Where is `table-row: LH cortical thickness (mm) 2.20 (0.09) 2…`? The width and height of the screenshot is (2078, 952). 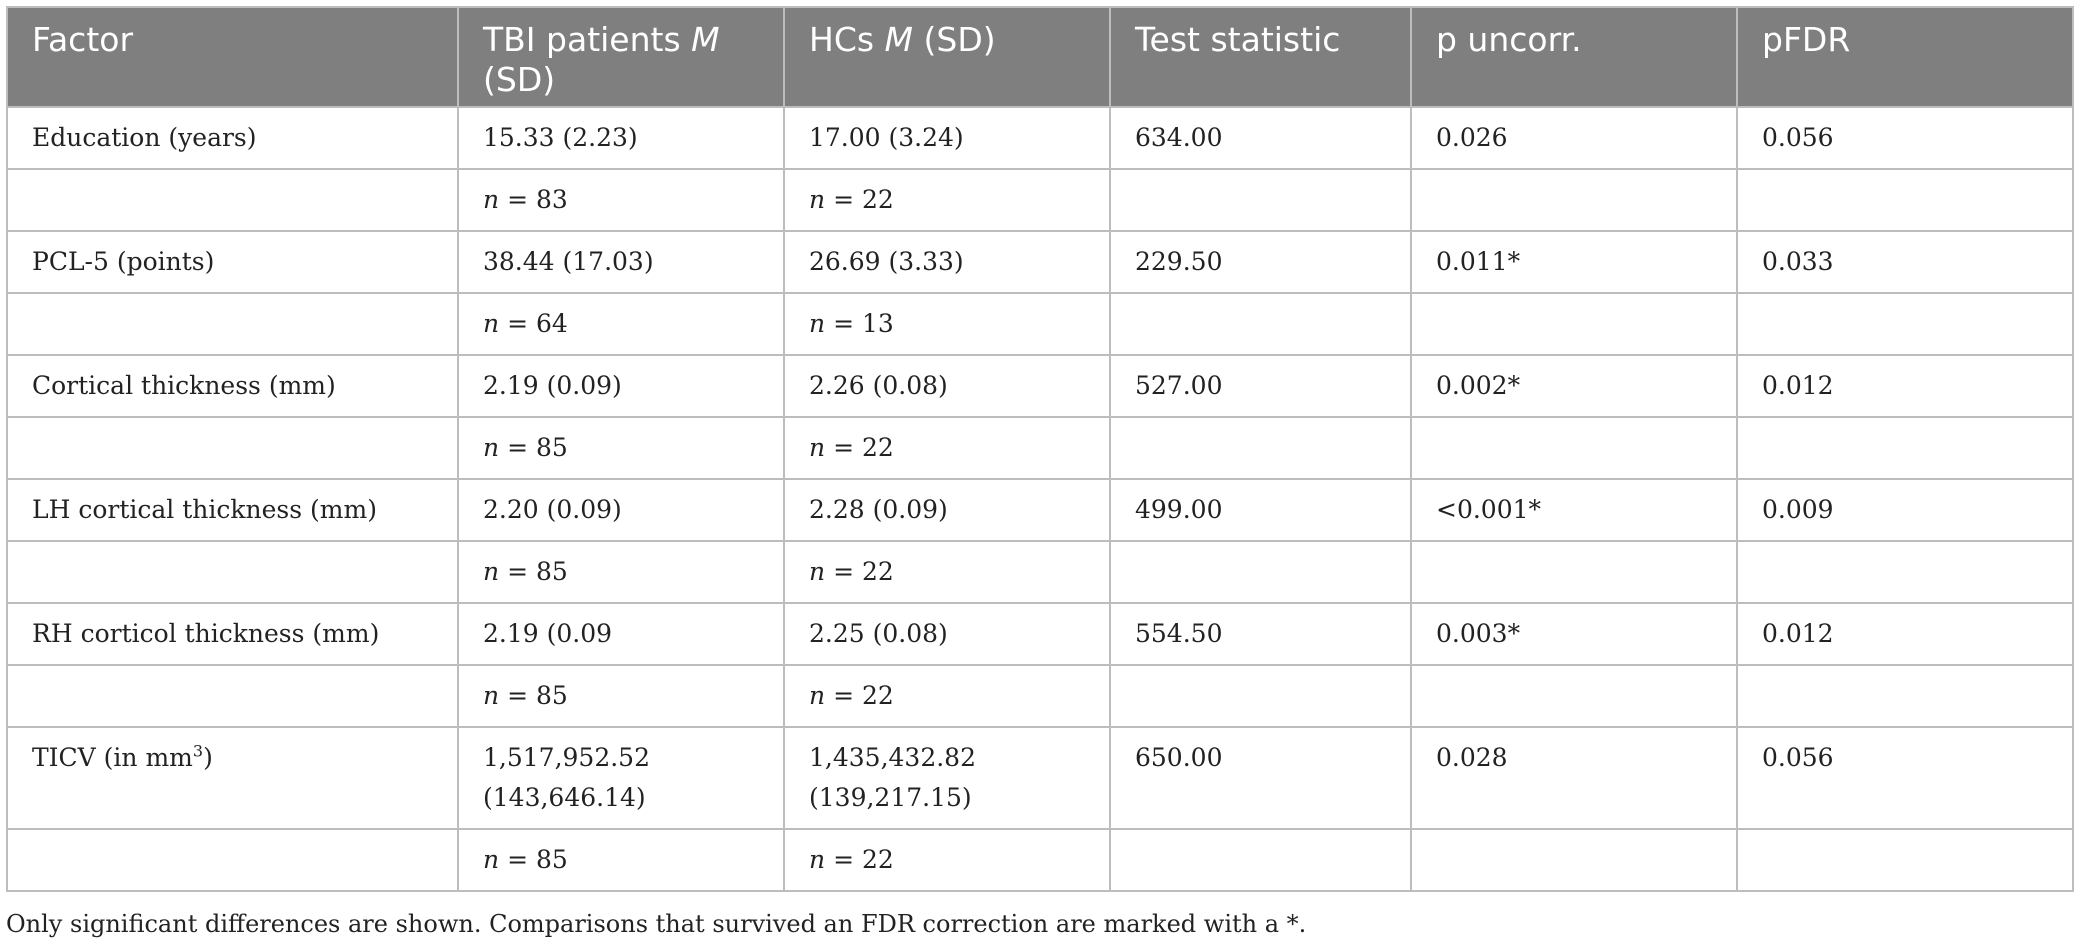 table-row: LH cortical thickness (mm) 2.20 (0.09) 2… is located at coordinates (1040, 510).